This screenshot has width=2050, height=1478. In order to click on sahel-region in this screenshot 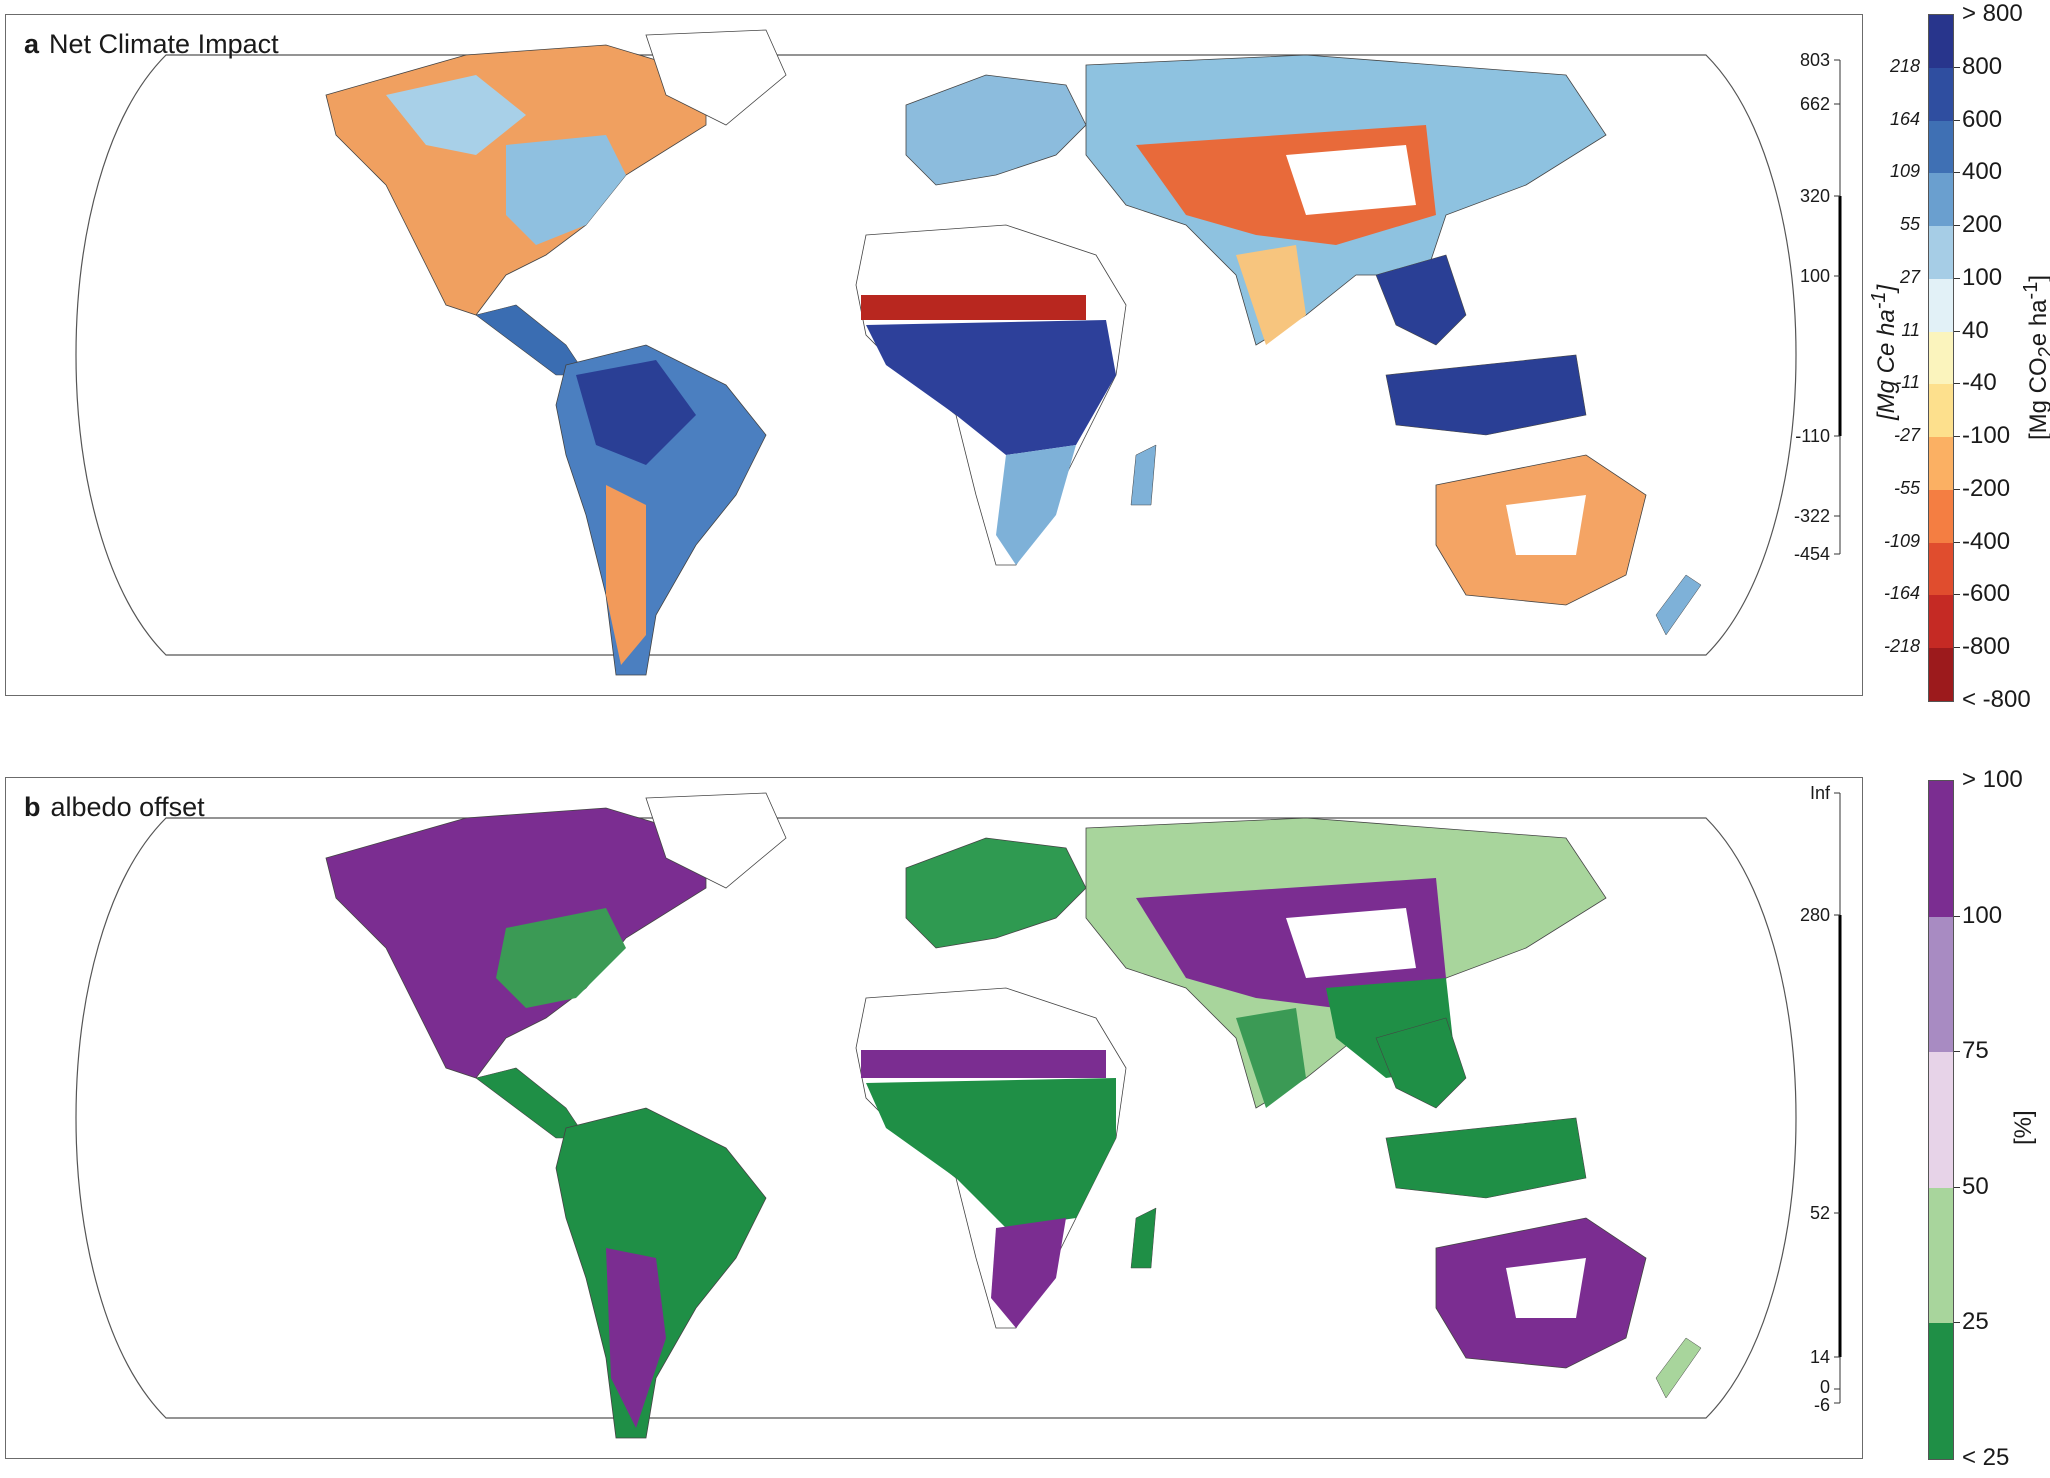, I will do `click(973, 307)`.